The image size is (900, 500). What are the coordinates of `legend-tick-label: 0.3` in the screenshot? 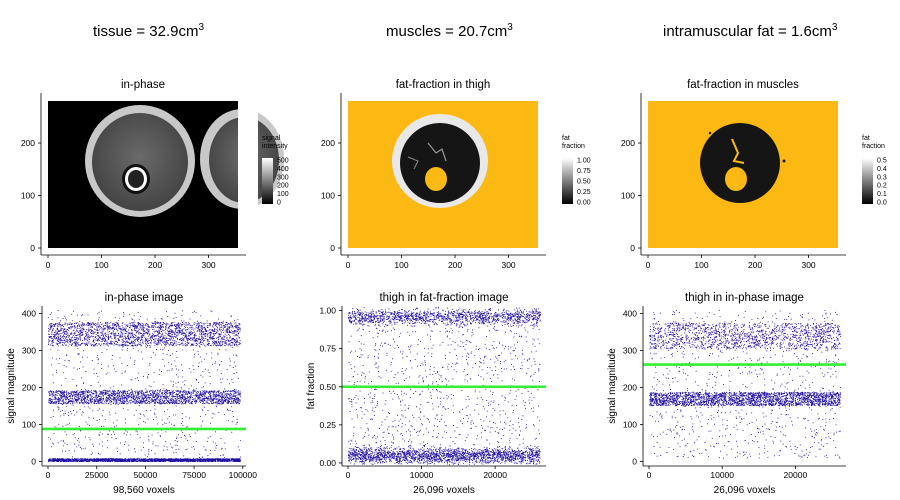 It's located at (882, 177).